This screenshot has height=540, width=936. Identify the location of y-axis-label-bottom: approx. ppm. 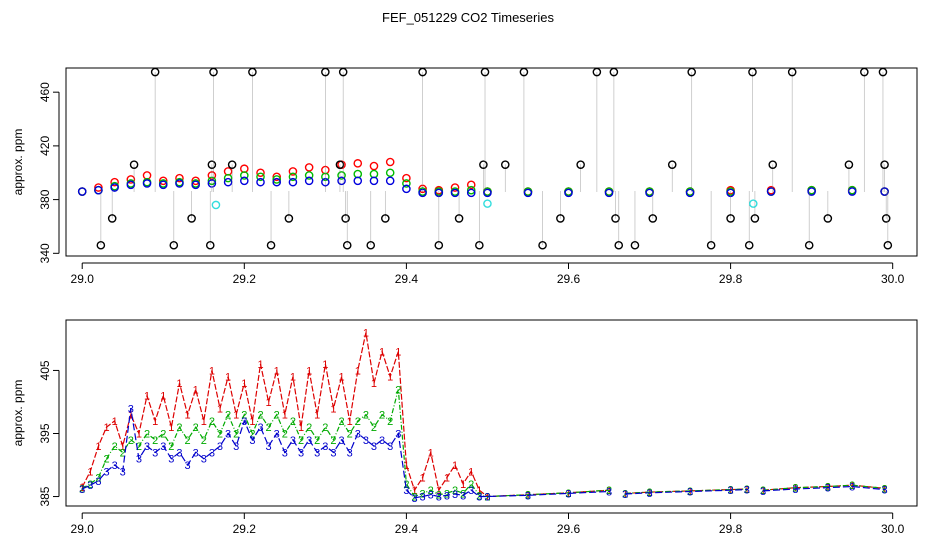
(18, 413).